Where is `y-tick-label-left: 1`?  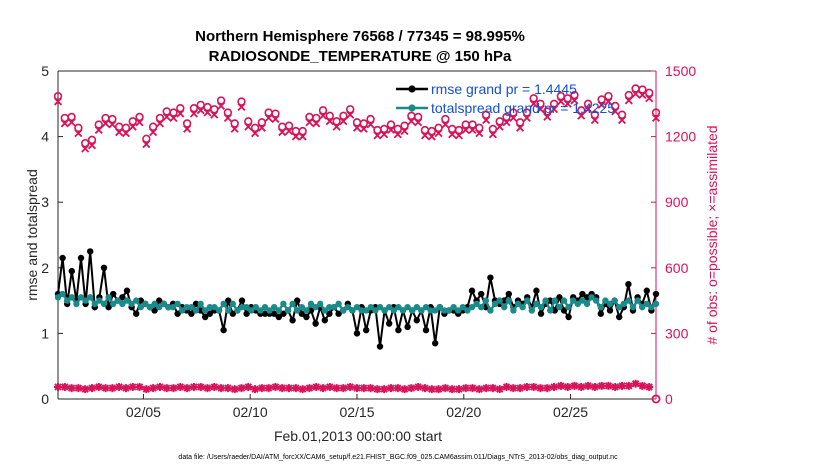 y-tick-label-left: 1 is located at coordinates (45, 333).